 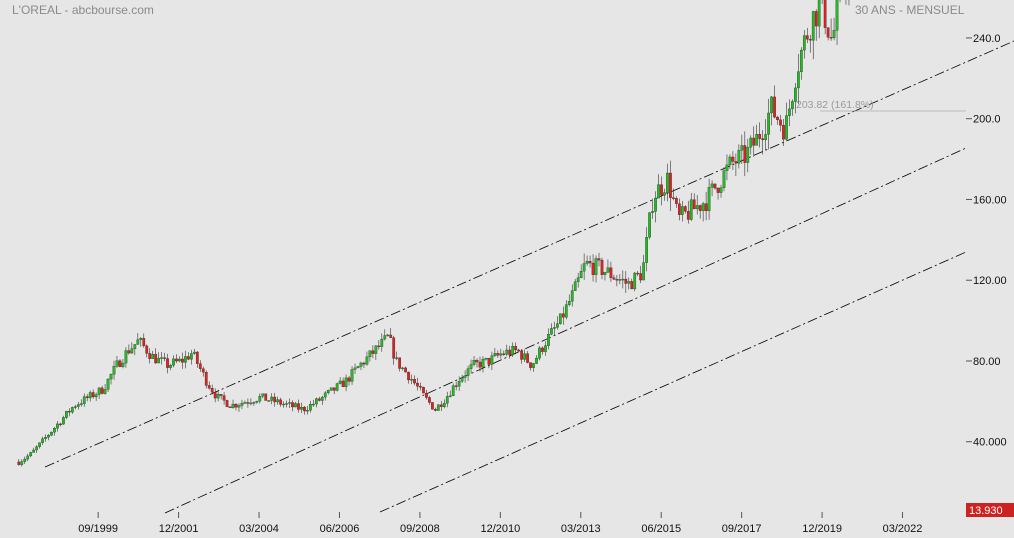 What do you see at coordinates (990, 200) in the screenshot?
I see `y-tick-label: 160.00` at bounding box center [990, 200].